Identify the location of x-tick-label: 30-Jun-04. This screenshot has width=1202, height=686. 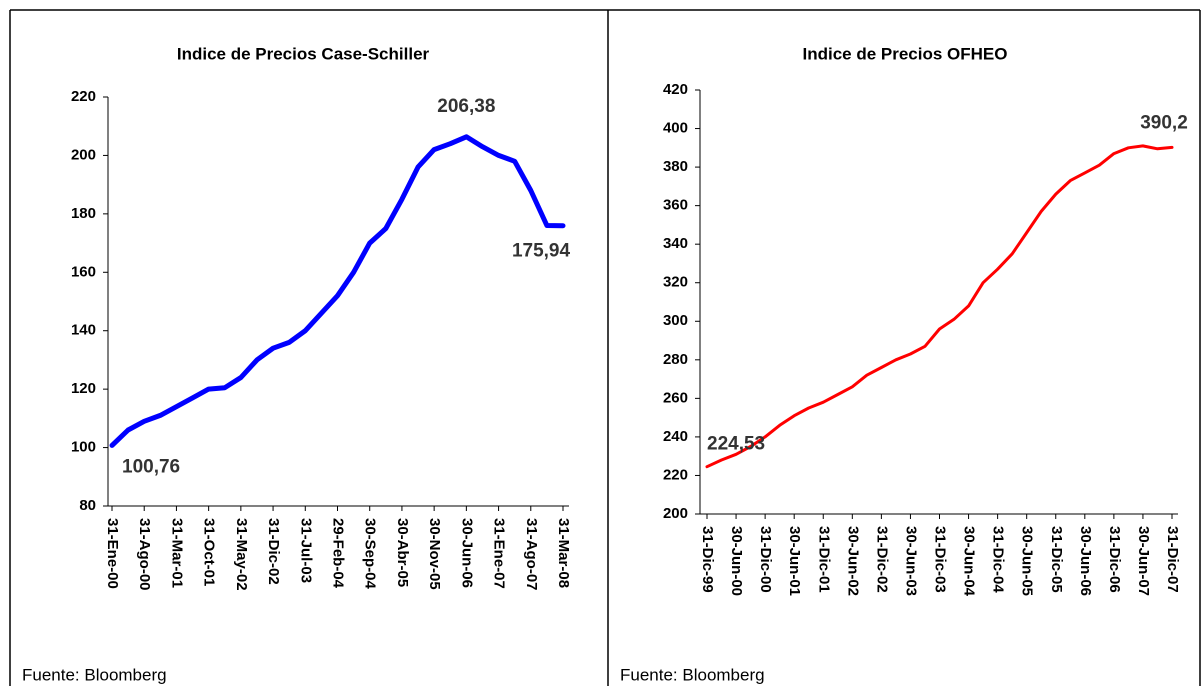
(969, 561).